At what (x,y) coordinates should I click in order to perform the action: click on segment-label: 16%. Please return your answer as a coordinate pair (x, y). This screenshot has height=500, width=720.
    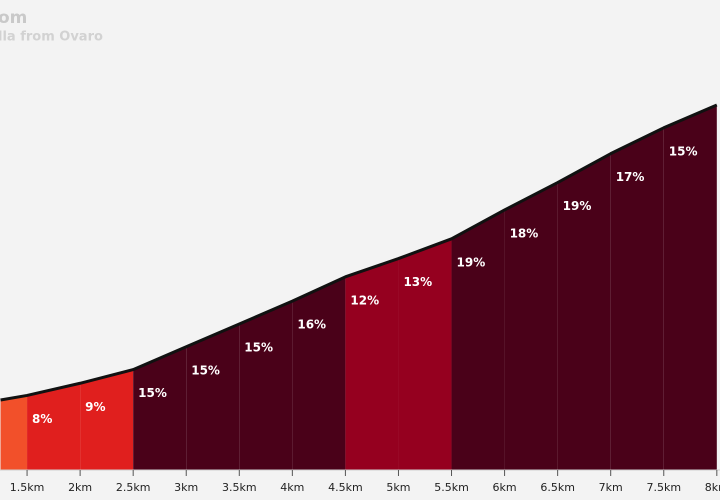
    Looking at the image, I should click on (311, 325).